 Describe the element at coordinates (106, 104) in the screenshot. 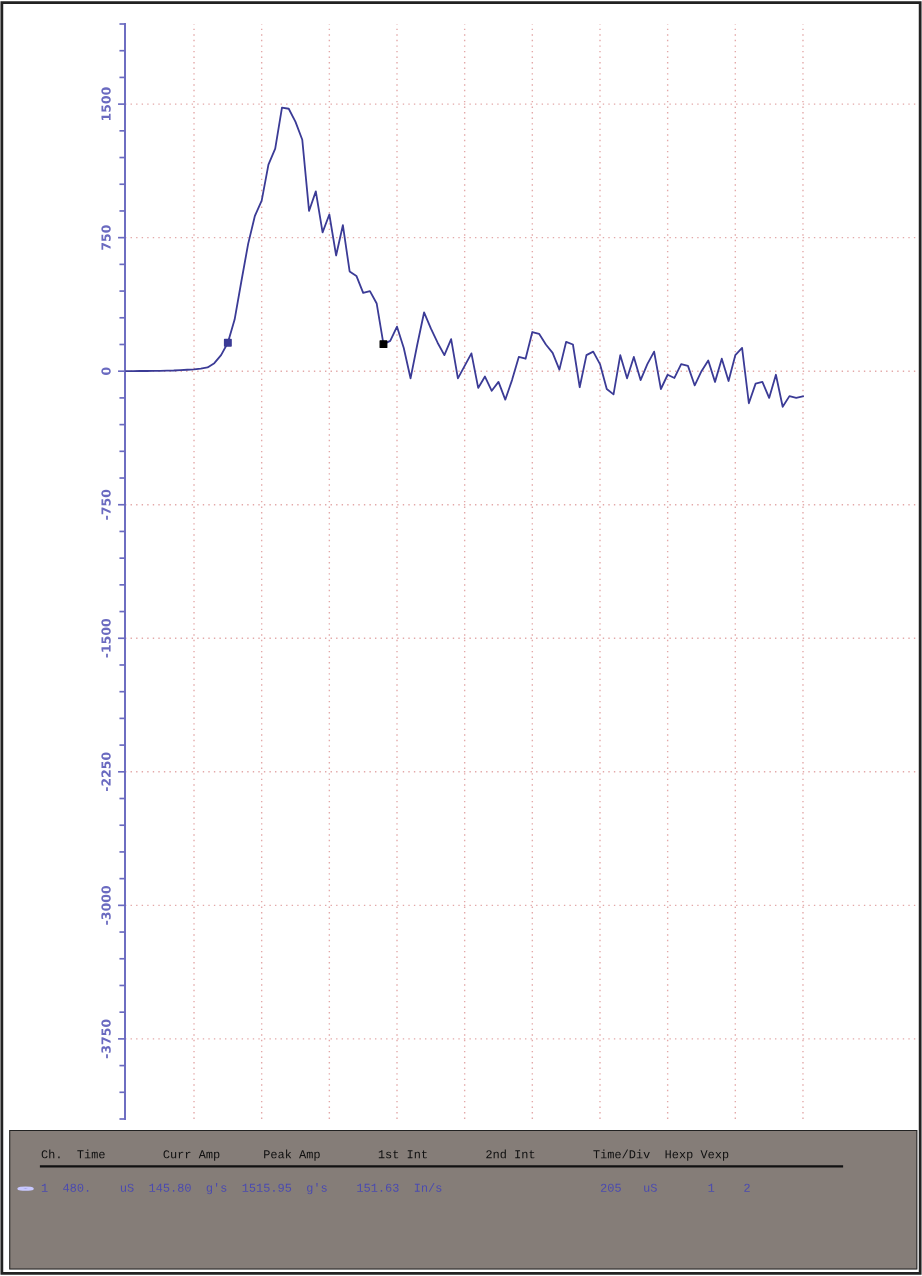

I see `y-tick-label: 1500` at that location.